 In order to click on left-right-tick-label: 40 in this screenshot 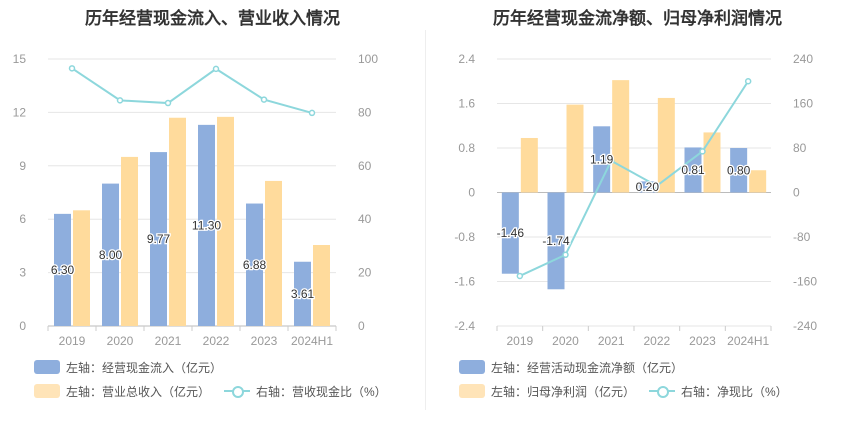, I will do `click(365, 219)`.